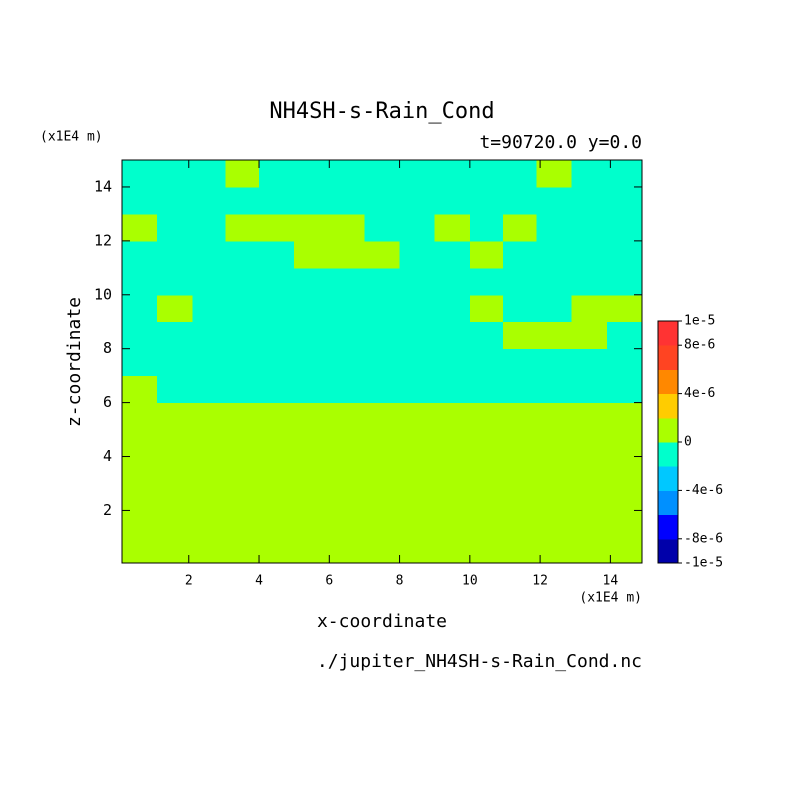 Image resolution: width=804 pixels, height=804 pixels. Describe the element at coordinates (611, 581) in the screenshot. I see `x-tick-label: 14` at that location.